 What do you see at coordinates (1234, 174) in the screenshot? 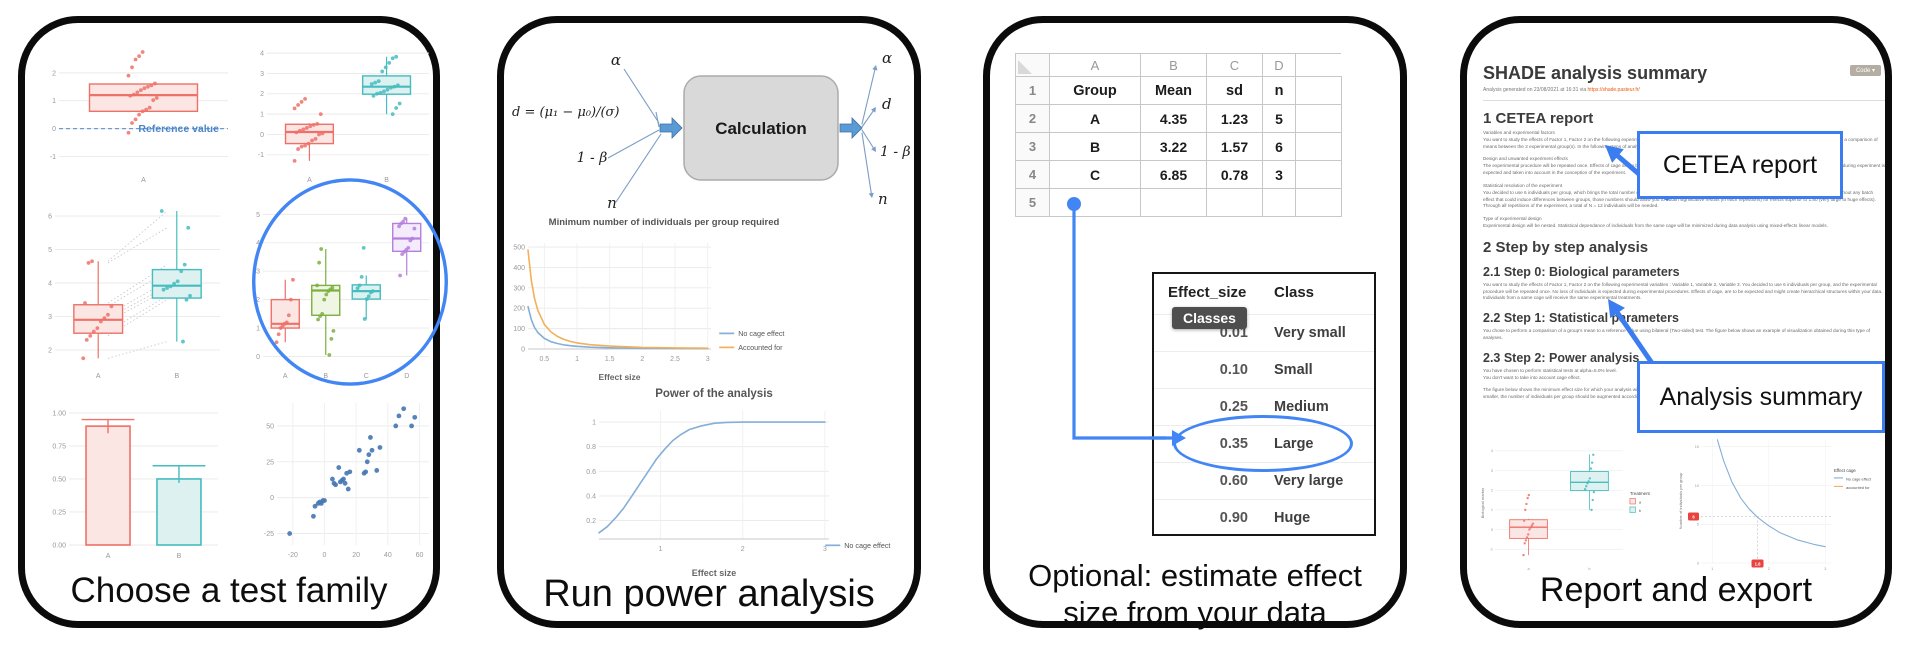
I see `sheet-cell: 0.78` at bounding box center [1234, 174].